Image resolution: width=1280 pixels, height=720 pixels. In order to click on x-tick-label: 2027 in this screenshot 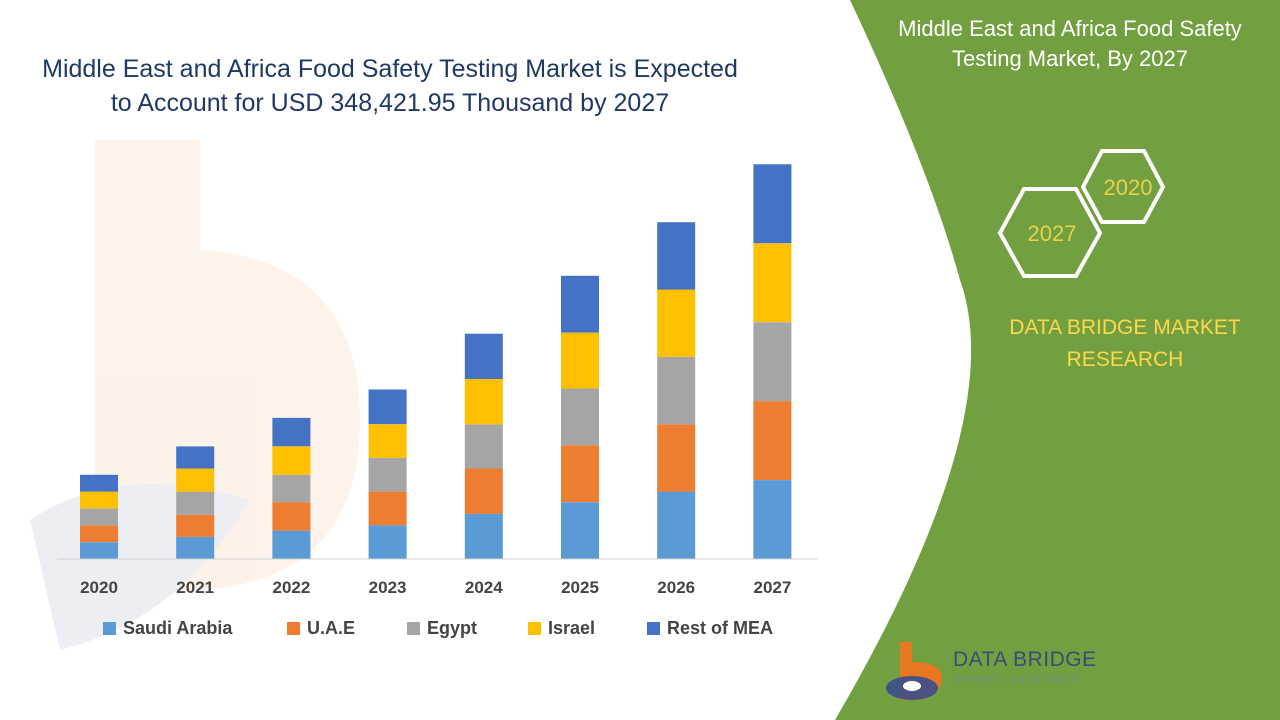, I will do `click(772, 587)`.